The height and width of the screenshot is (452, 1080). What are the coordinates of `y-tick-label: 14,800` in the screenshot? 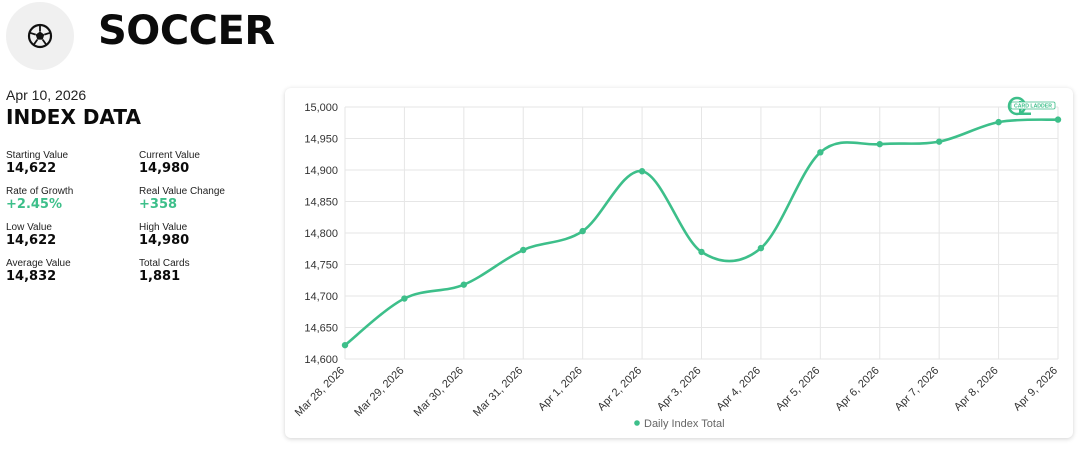 It's located at (321, 234).